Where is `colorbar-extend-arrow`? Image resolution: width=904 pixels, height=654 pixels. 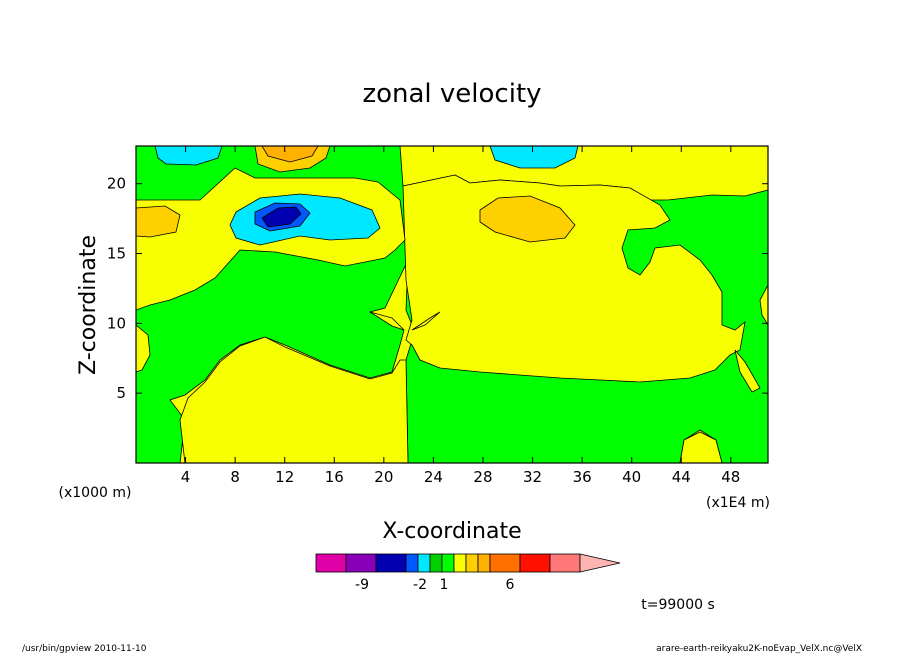
colorbar-extend-arrow is located at coordinates (600, 563).